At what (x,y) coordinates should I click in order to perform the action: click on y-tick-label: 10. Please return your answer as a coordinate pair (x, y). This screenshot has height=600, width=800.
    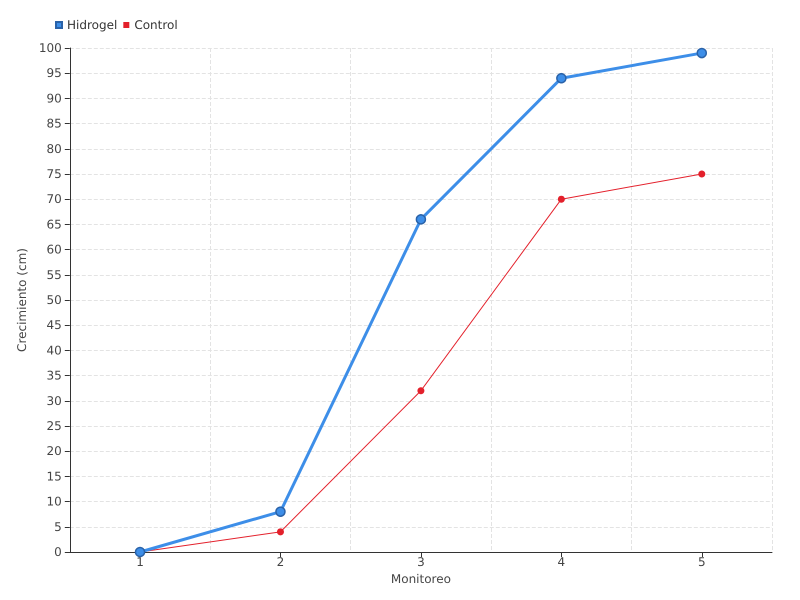
    Looking at the image, I should click on (54, 501).